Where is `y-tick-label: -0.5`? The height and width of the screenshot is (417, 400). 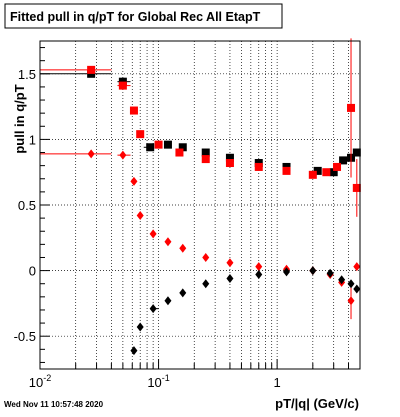
y-tick-label: -0.5 is located at coordinates (25, 336).